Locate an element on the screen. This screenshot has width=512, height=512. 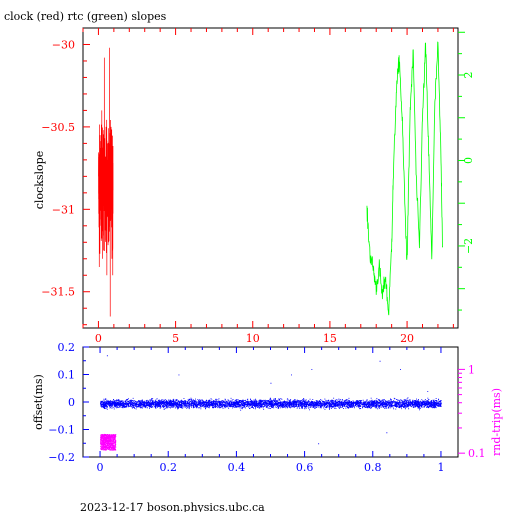
bottom-y-tick-label: 0.2 is located at coordinates (67, 347).